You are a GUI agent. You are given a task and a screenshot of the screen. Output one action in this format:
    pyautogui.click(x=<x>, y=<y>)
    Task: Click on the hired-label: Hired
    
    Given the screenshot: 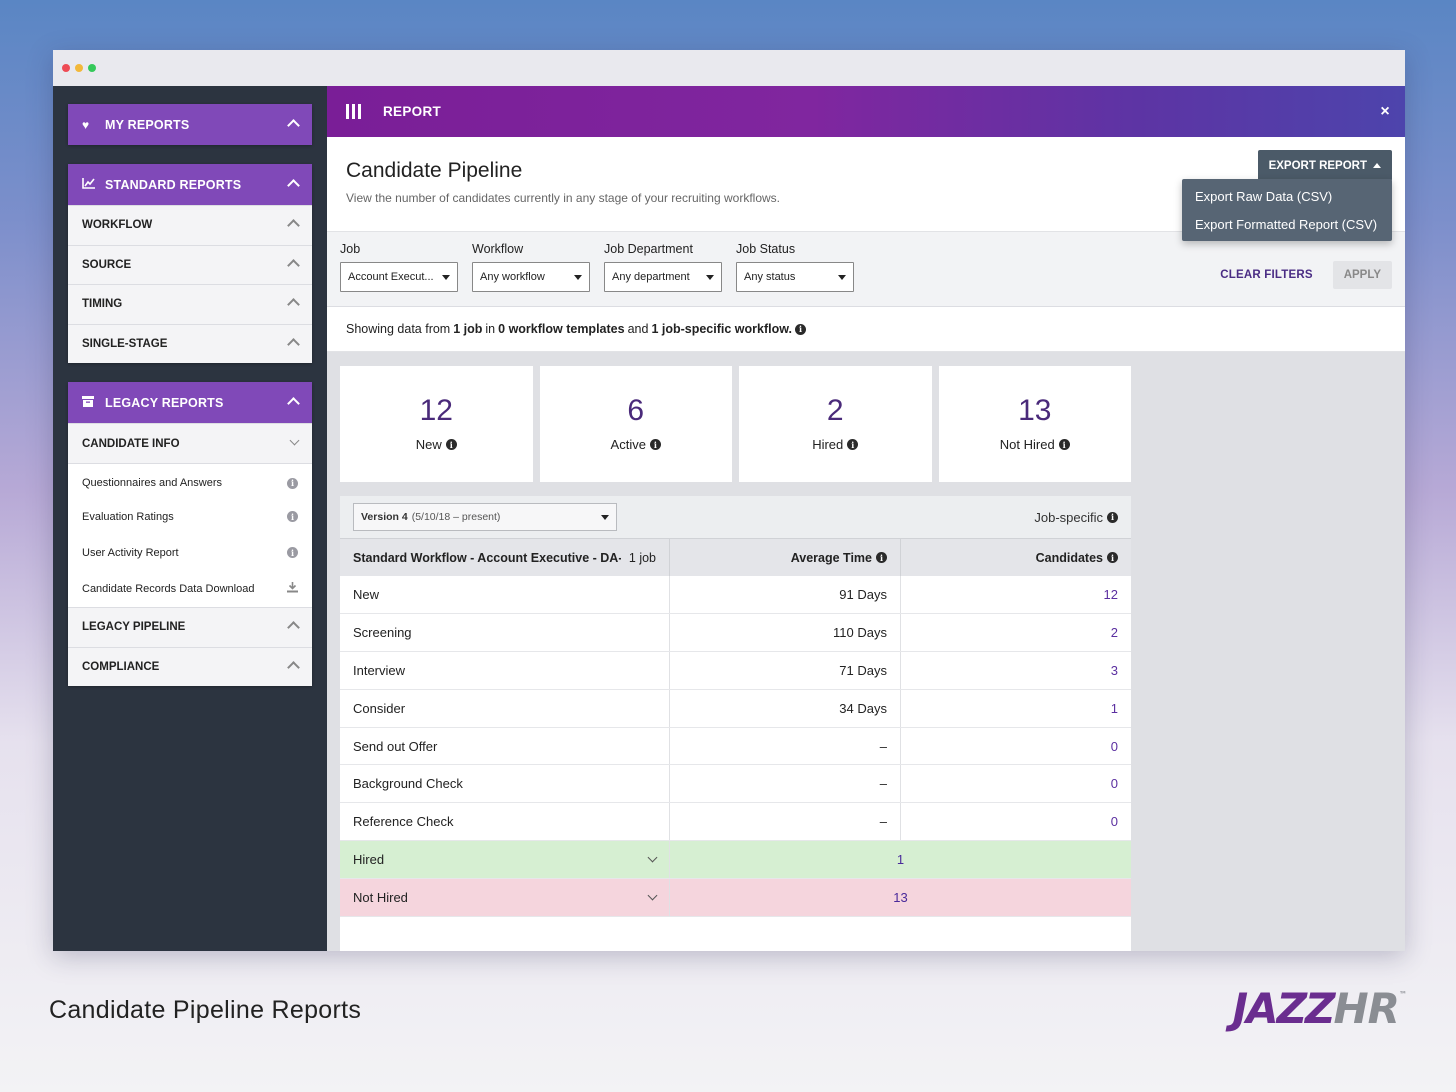 What is the action you would take?
    pyautogui.click(x=369, y=860)
    